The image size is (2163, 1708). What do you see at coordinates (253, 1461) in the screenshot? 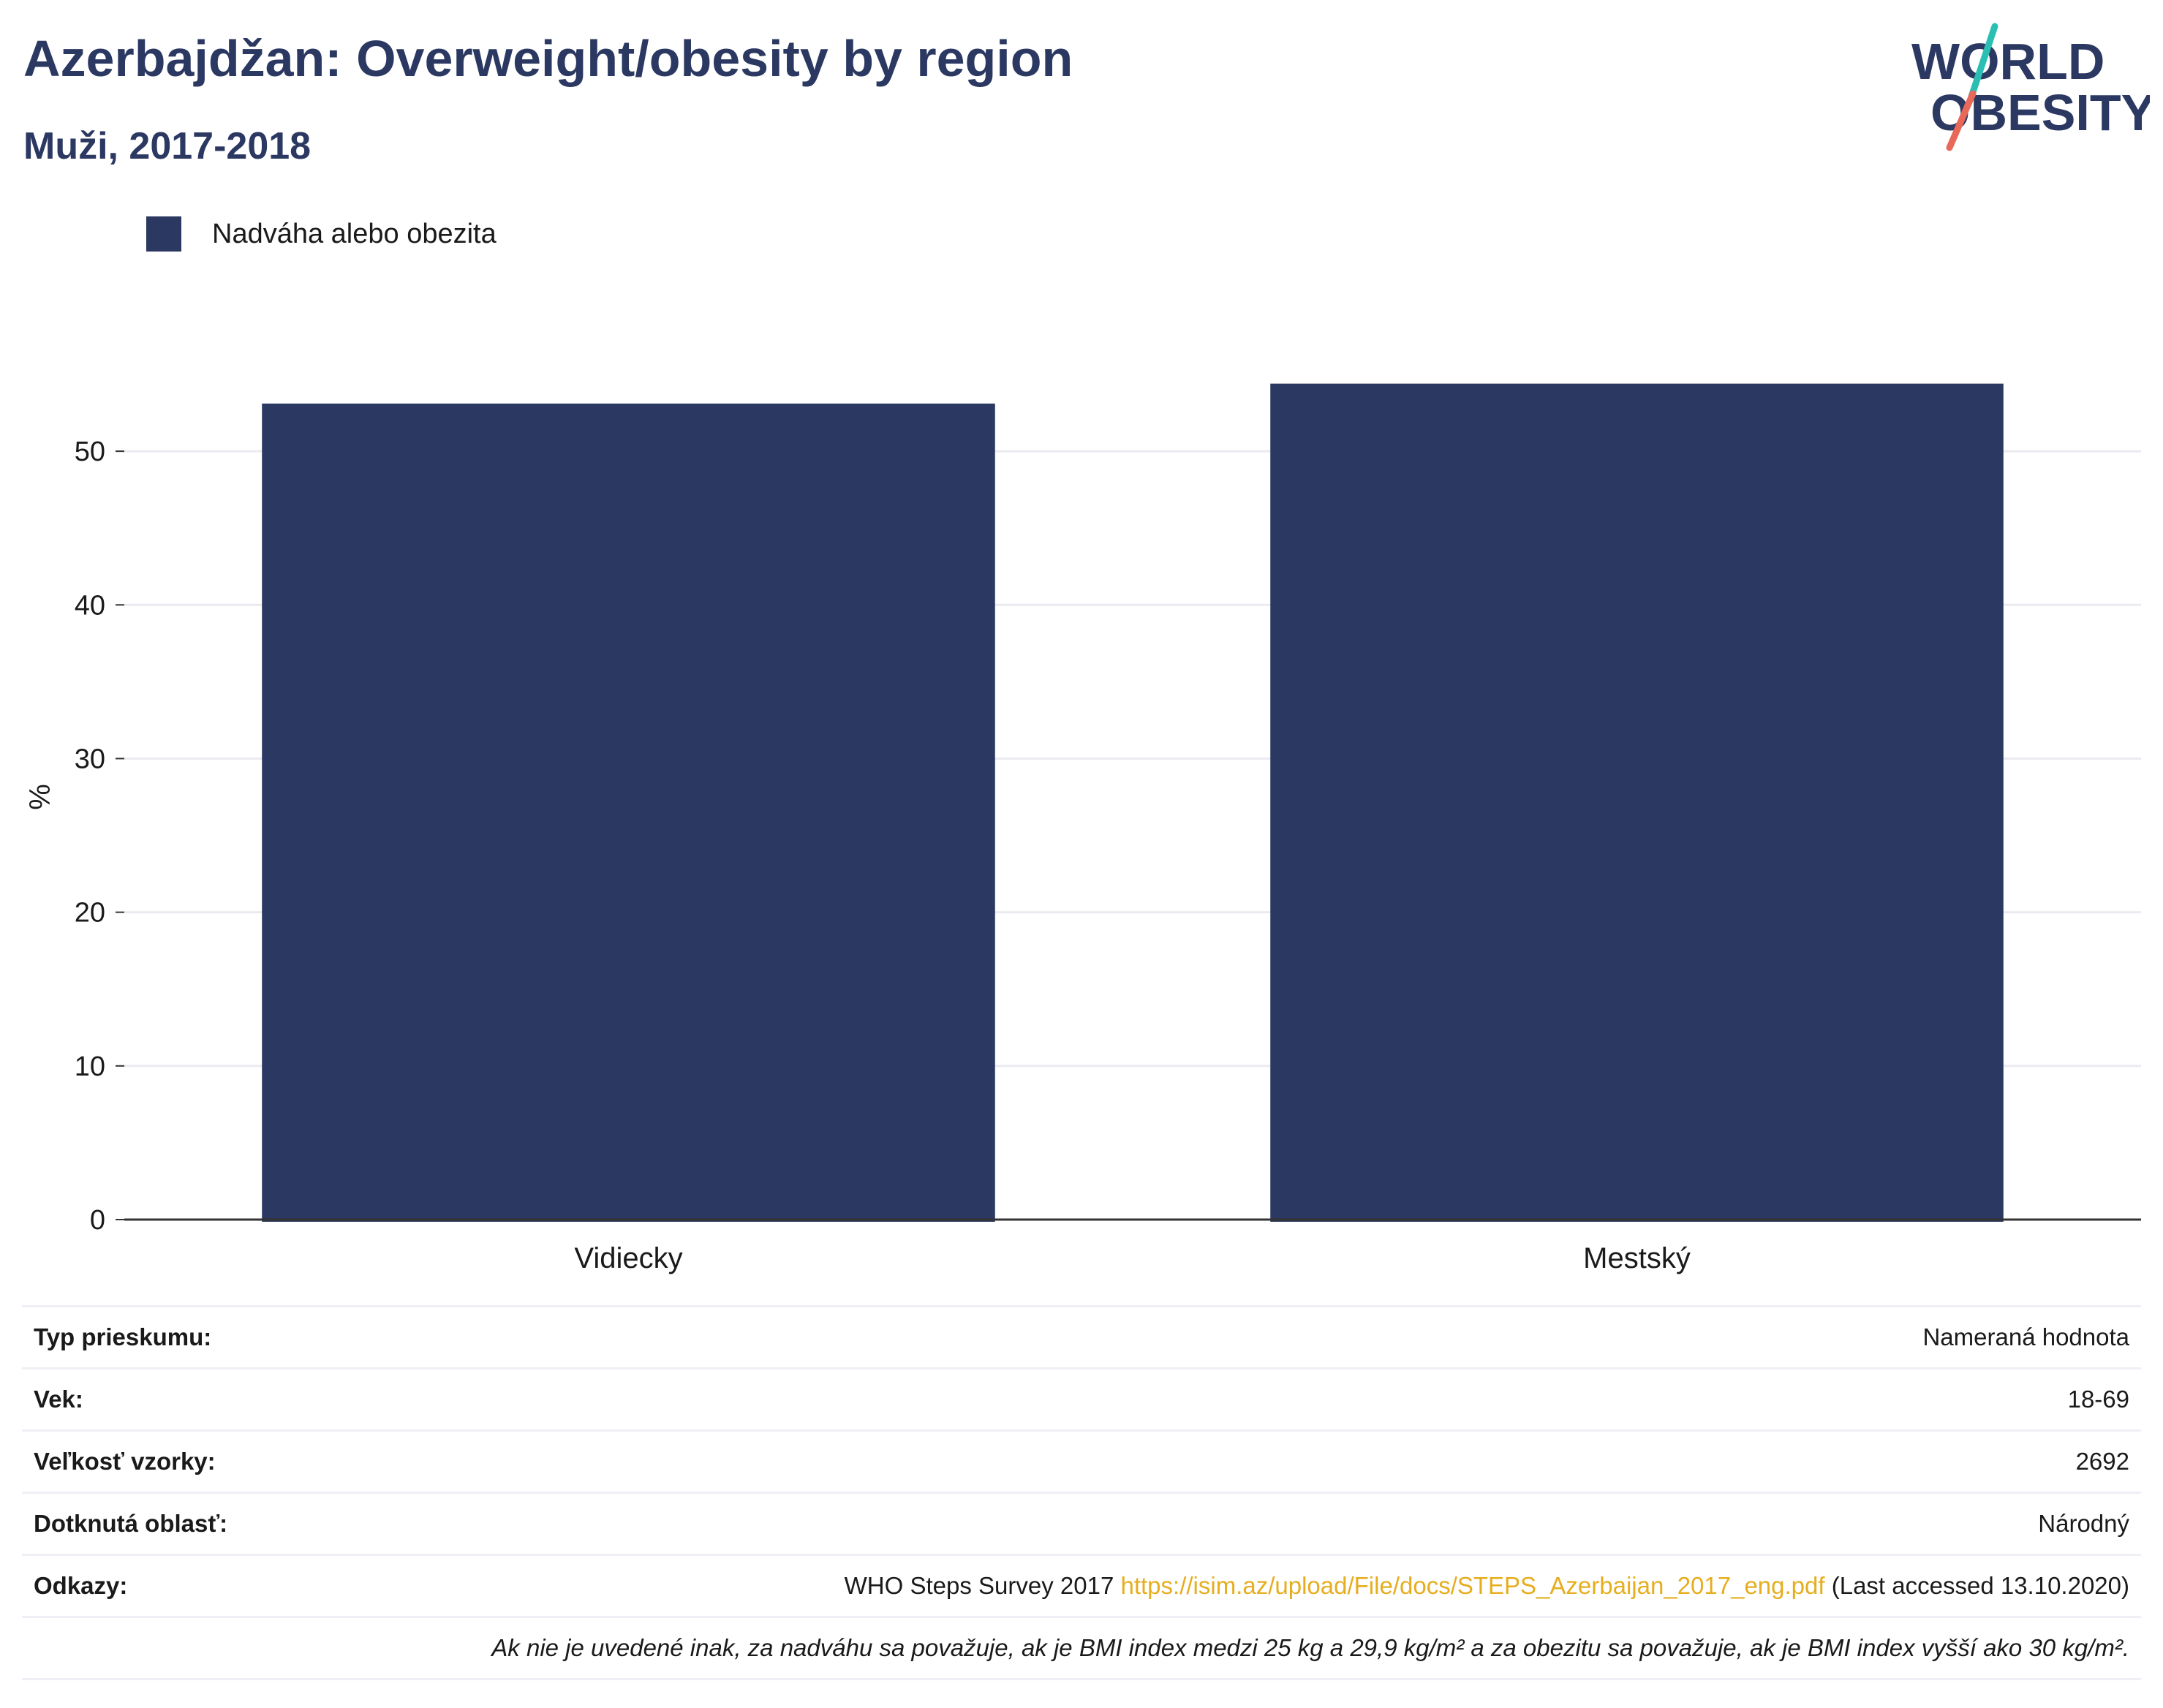
I see `sample-size-label: Veľkosť vzorky:` at bounding box center [253, 1461].